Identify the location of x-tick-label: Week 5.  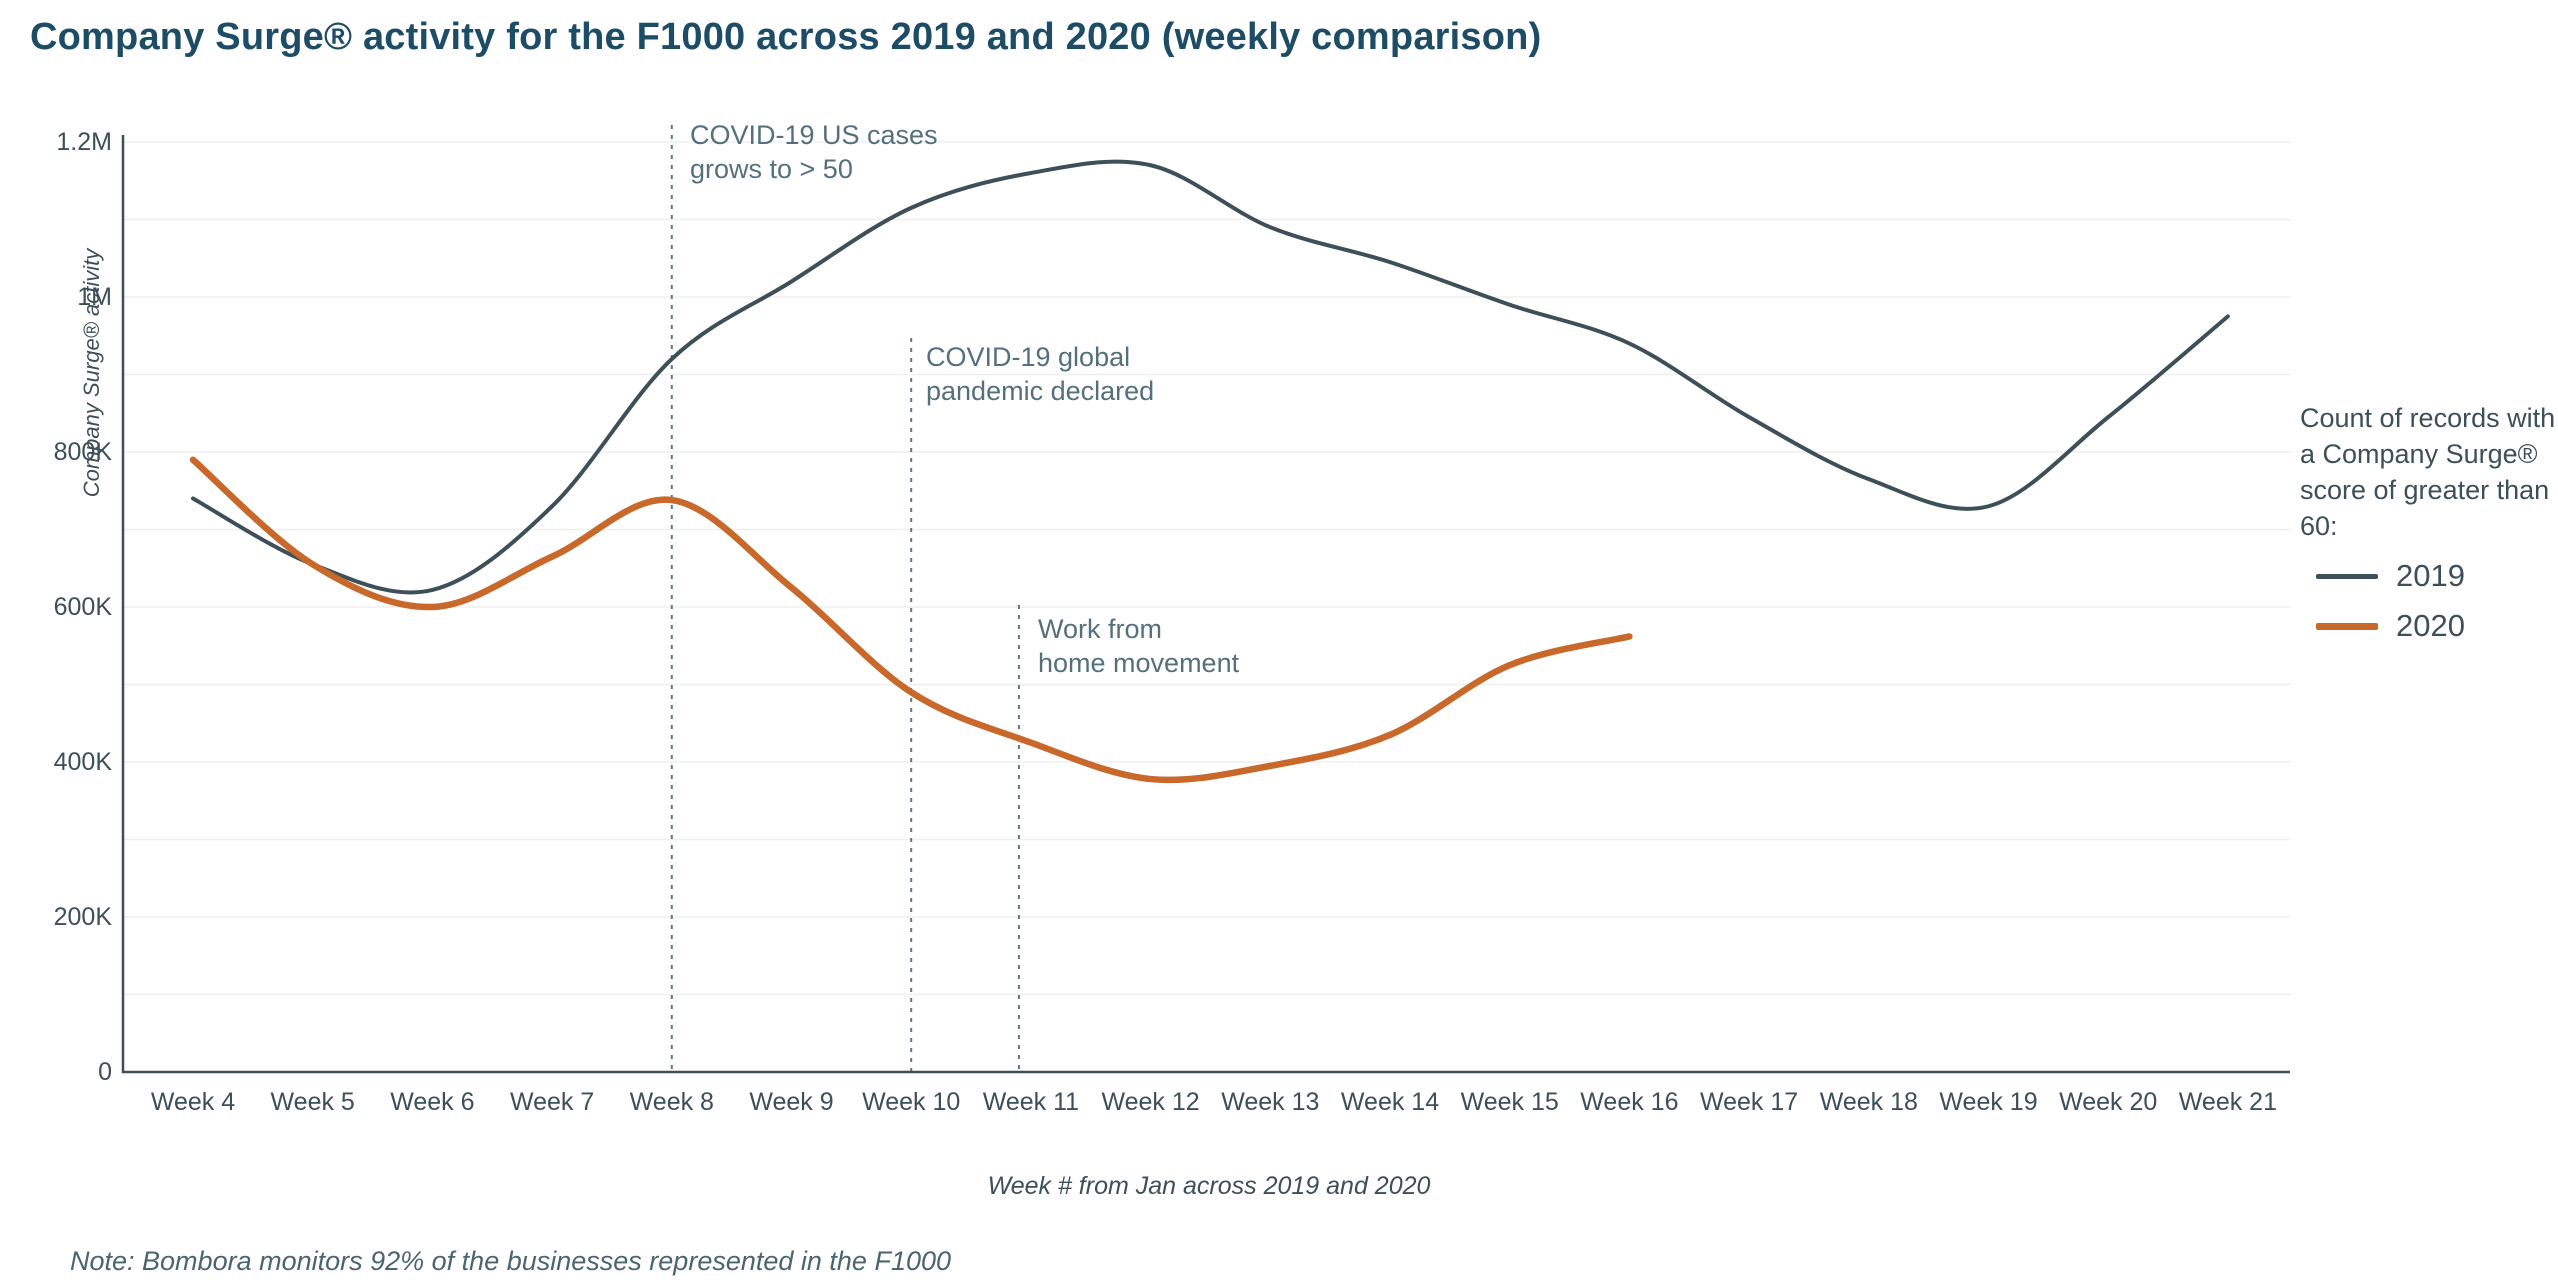
(312, 1102).